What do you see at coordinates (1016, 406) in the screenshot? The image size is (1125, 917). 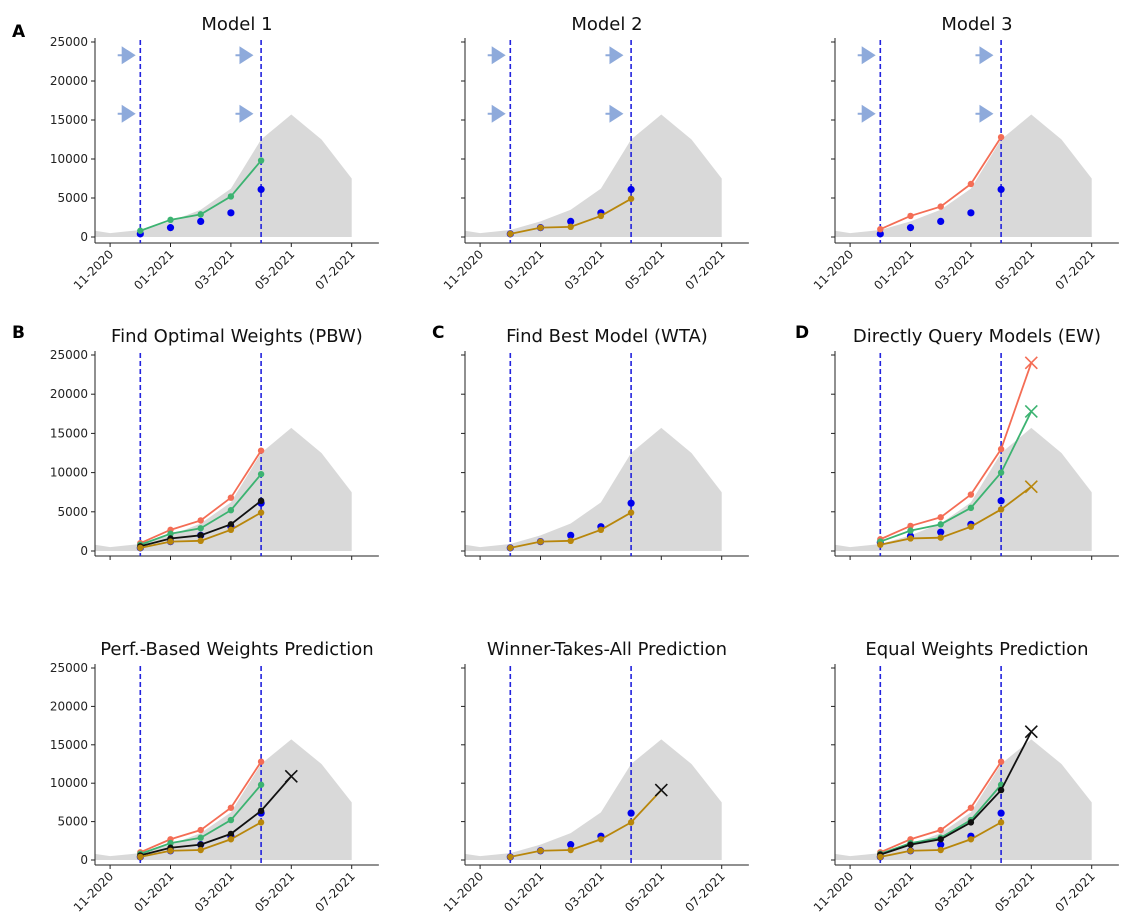 I see `forecast-line-model3` at bounding box center [1016, 406].